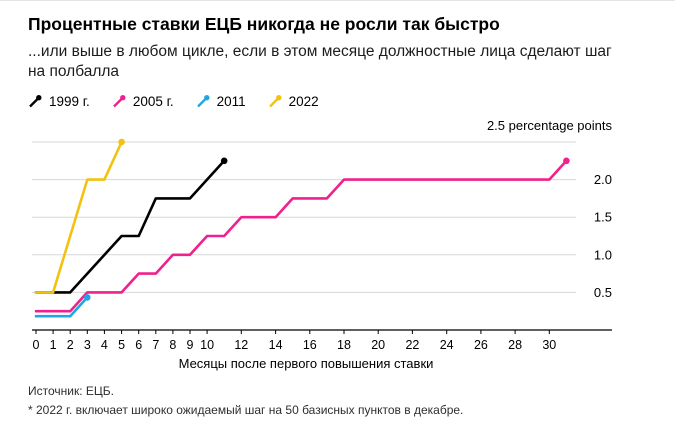 The height and width of the screenshot is (434, 675). I want to click on legend-label: 2011, so click(231, 101).